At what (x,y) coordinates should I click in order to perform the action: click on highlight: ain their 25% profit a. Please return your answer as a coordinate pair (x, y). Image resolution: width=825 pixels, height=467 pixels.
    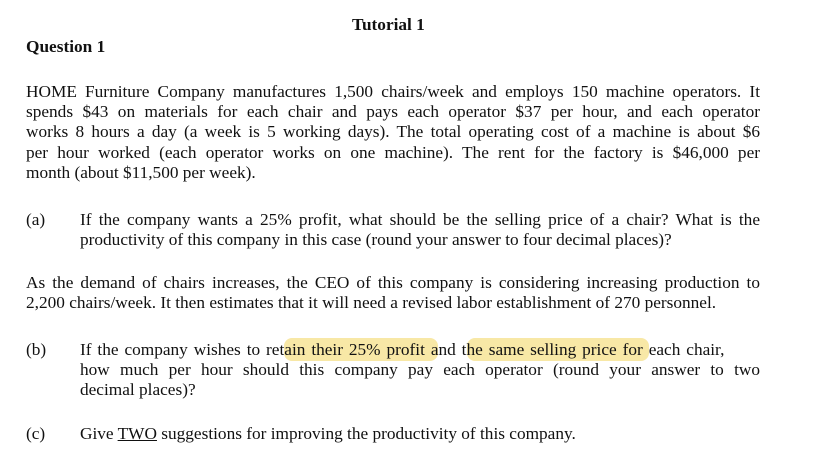
    Looking at the image, I should click on (361, 349).